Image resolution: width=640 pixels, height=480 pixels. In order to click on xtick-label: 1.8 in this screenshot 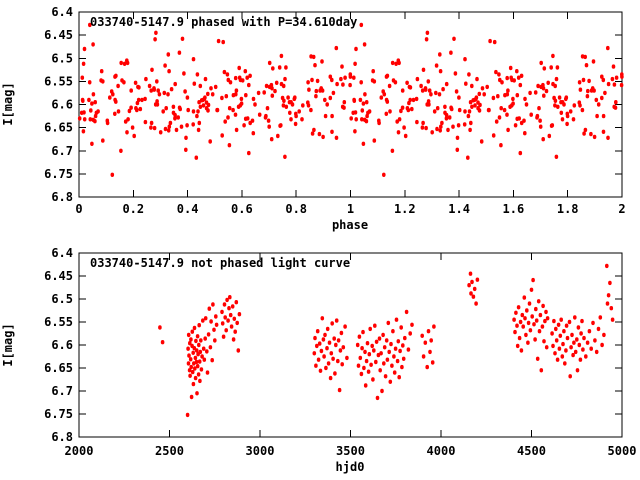, I will do `click(568, 209)`.